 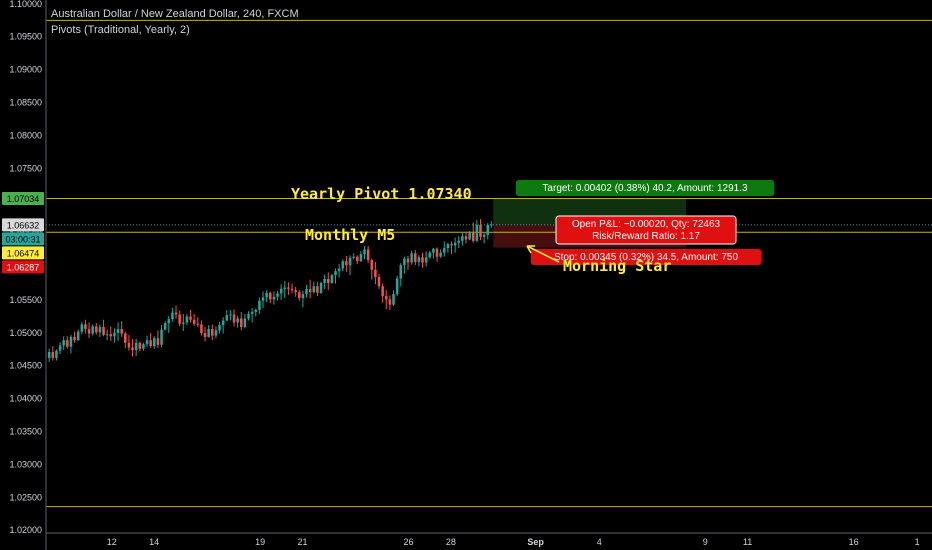 What do you see at coordinates (535, 542) in the screenshot?
I see `x-tick-label: Sep` at bounding box center [535, 542].